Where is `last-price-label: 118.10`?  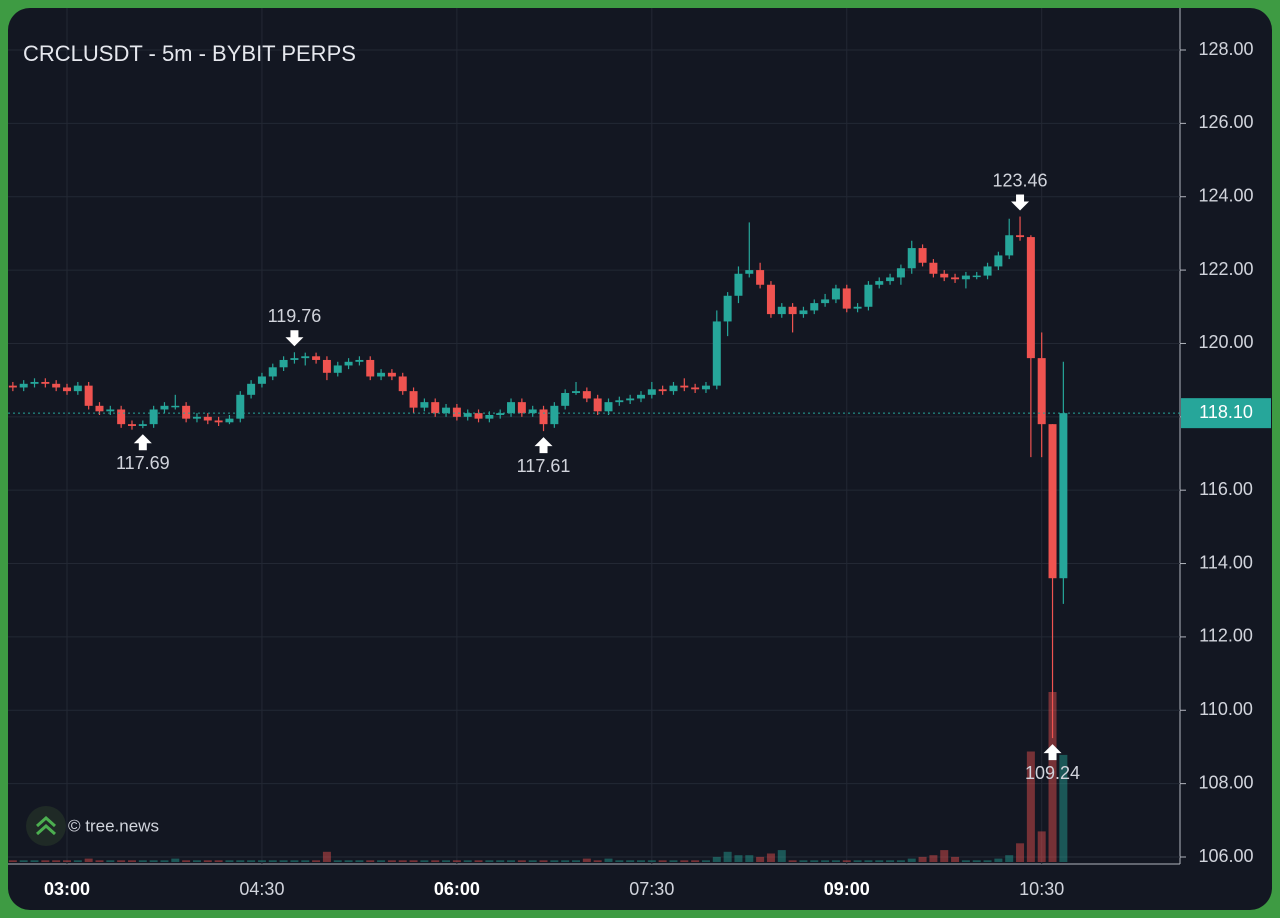
last-price-label: 118.10 is located at coordinates (1226, 412).